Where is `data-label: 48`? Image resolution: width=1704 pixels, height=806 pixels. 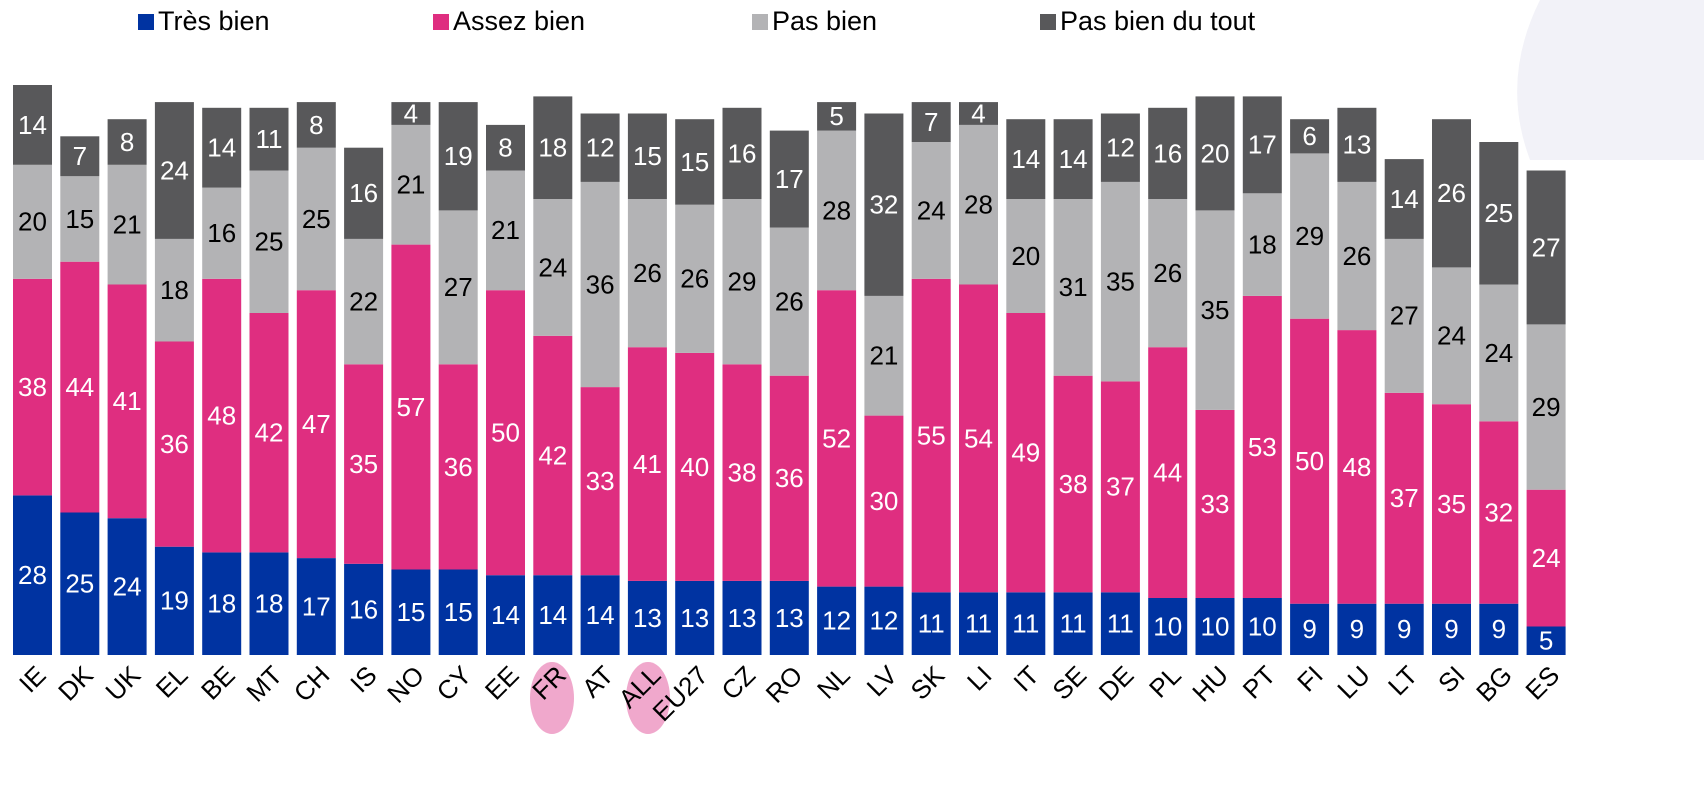 data-label: 48 is located at coordinates (221, 415).